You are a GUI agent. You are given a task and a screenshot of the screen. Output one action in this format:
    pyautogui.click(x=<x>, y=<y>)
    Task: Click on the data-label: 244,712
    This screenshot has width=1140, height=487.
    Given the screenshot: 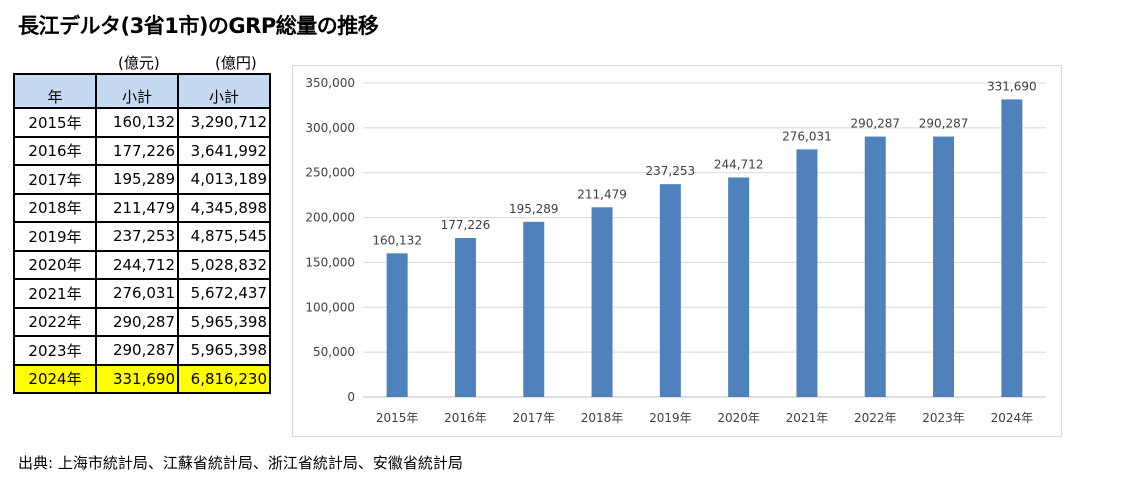 What is the action you would take?
    pyautogui.click(x=739, y=164)
    